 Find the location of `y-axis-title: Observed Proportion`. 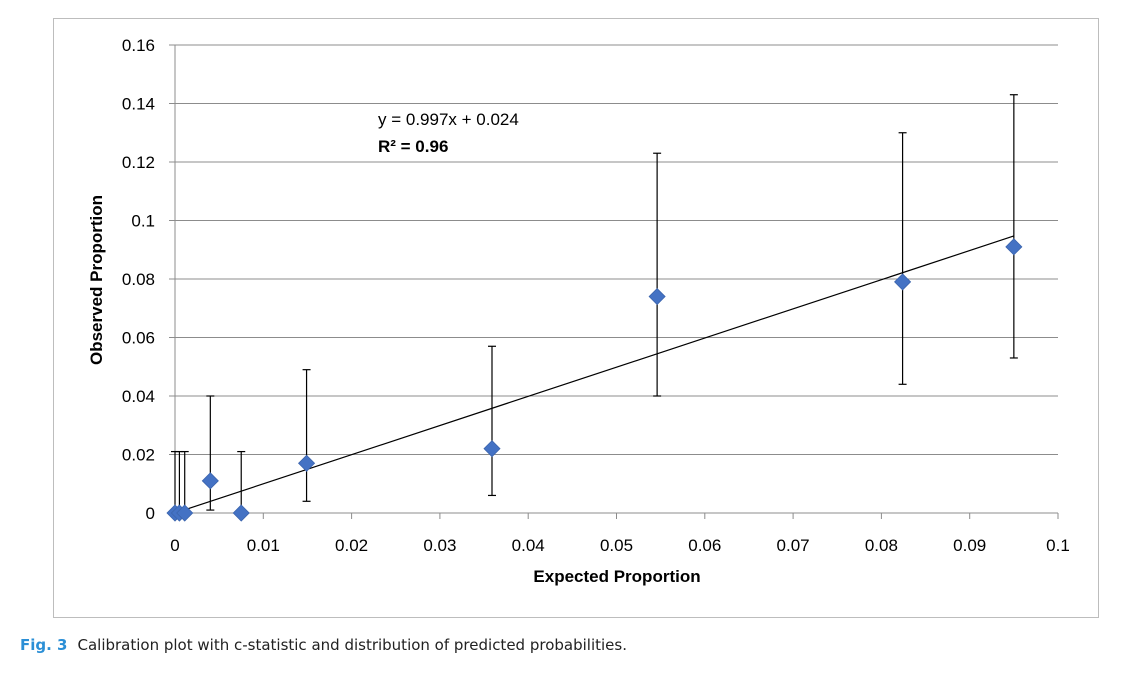

y-axis-title: Observed Proportion is located at coordinates (96, 280).